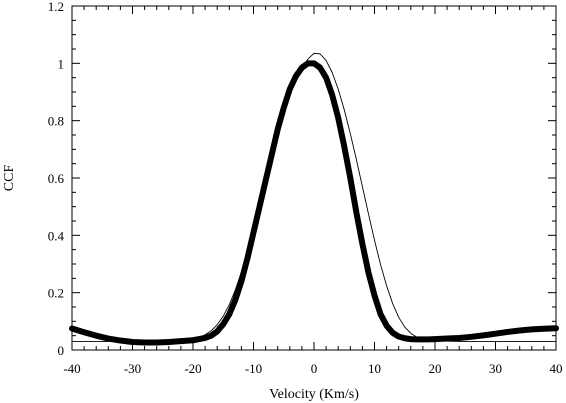  I want to click on x-tick-label: -40, so click(71, 368).